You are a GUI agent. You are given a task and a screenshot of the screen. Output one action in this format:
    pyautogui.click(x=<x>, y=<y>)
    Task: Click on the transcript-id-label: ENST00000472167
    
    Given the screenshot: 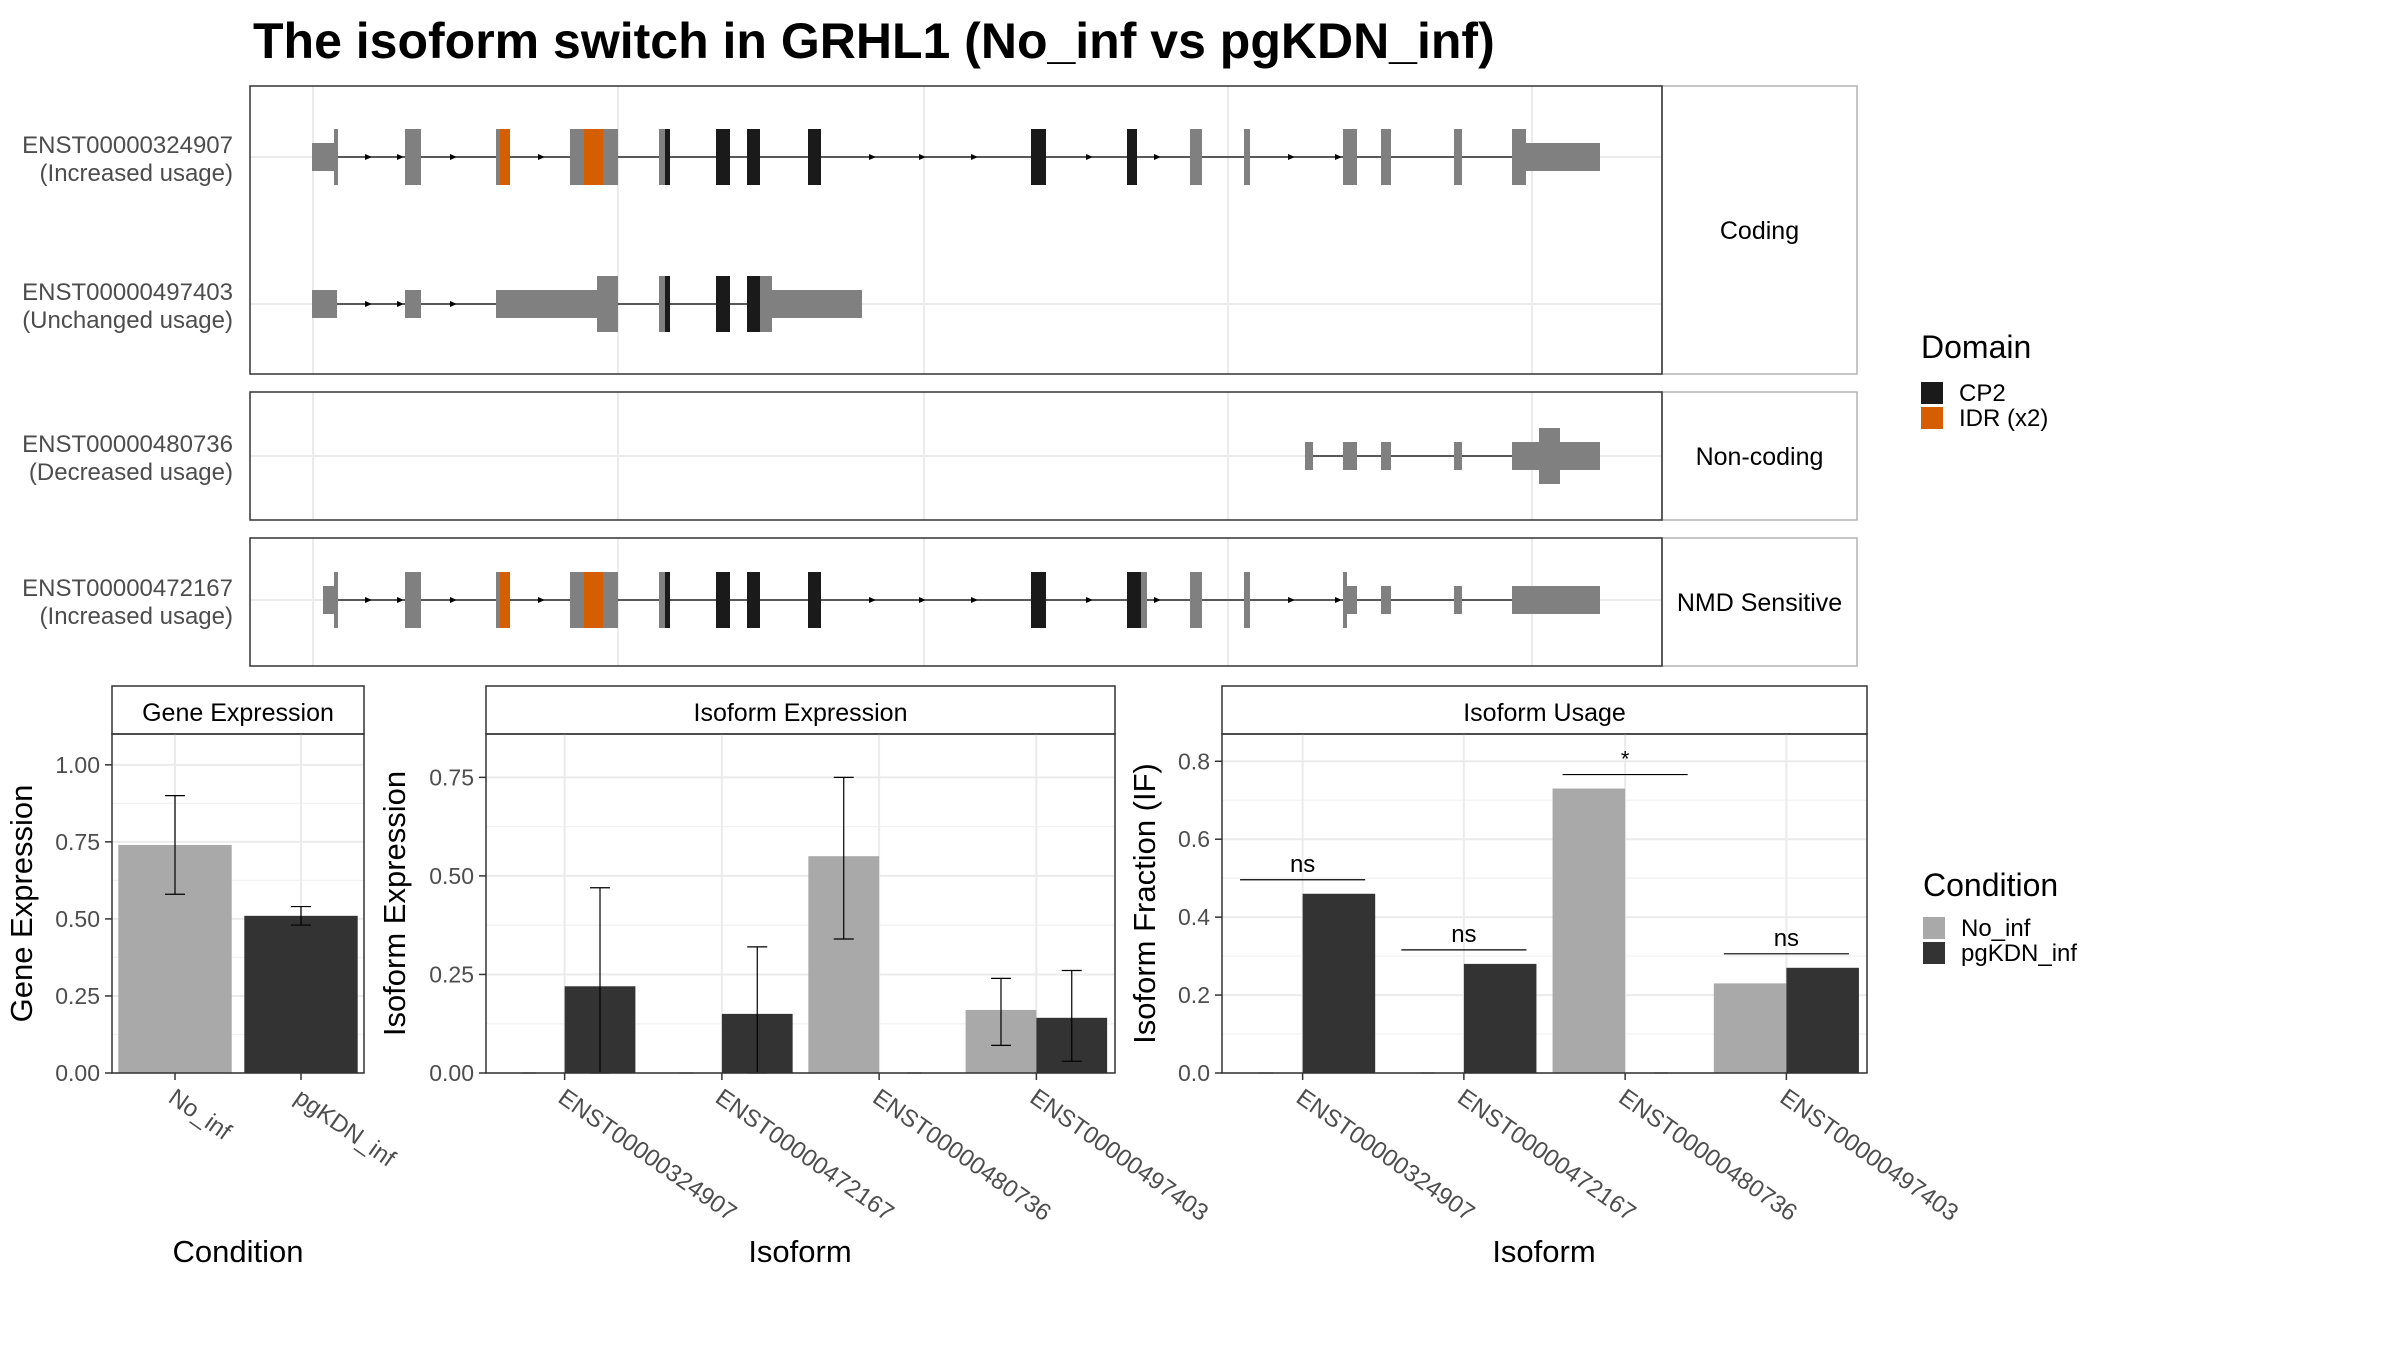 What is the action you would take?
    pyautogui.click(x=127, y=588)
    